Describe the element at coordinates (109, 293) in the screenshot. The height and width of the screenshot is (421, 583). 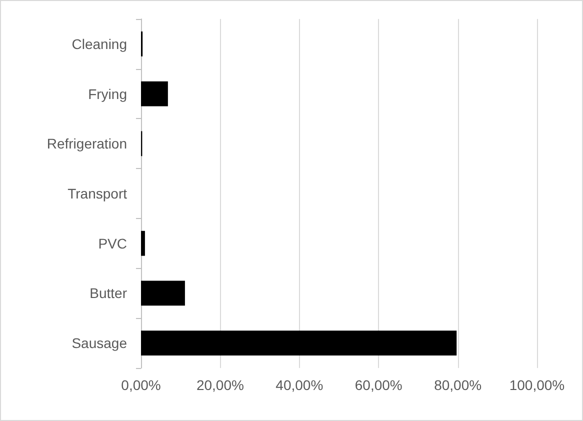
I see `y-tick-label: Butter` at that location.